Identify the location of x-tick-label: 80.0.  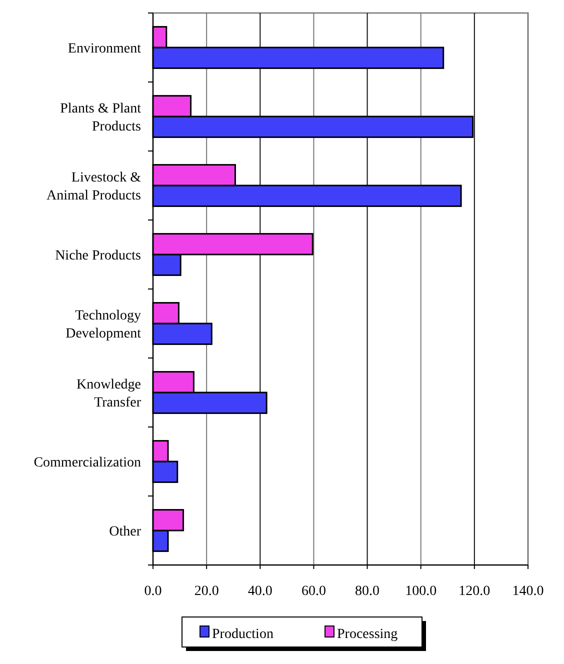
(367, 591).